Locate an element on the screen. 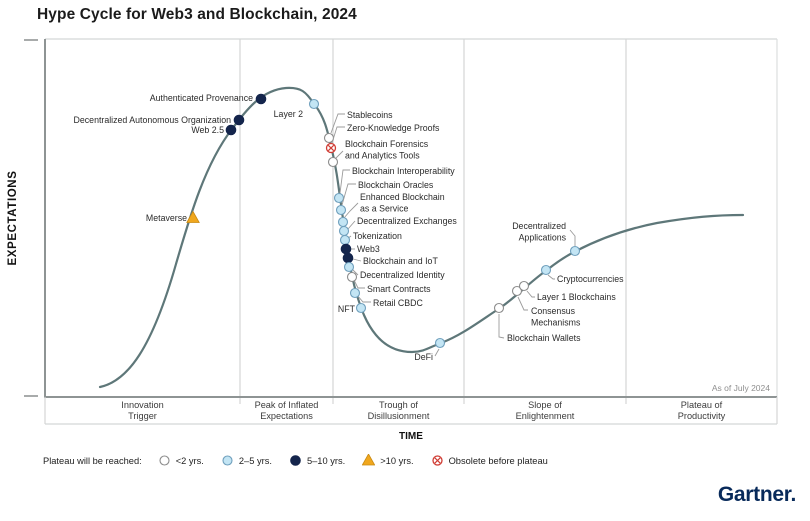 The height and width of the screenshot is (521, 810). legend-item-gt10: >10 yrs. is located at coordinates (388, 460).